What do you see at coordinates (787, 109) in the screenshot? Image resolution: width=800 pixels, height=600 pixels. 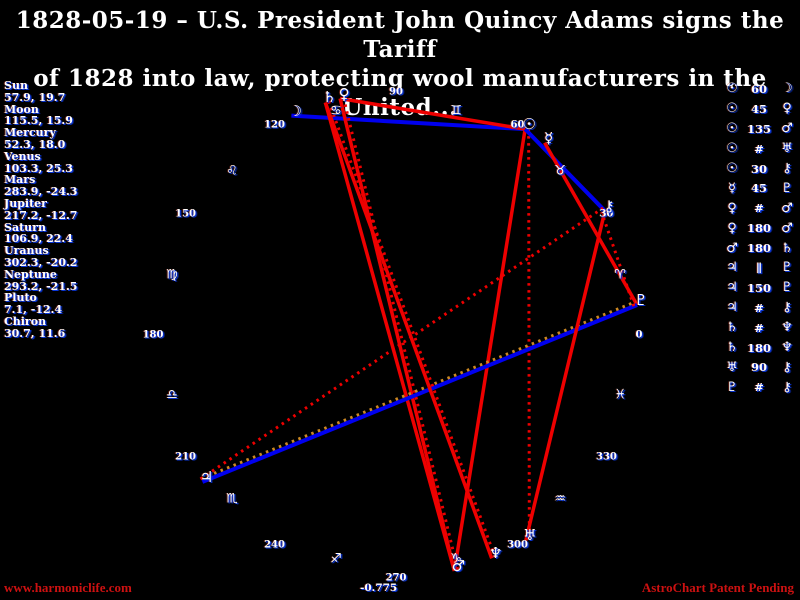 I see `aspect-planet2-glyph: ♀` at bounding box center [787, 109].